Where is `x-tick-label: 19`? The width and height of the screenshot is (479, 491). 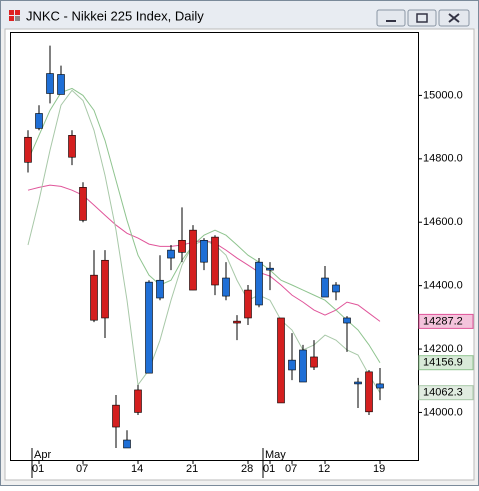
x-tick-label: 19 is located at coordinates (379, 469).